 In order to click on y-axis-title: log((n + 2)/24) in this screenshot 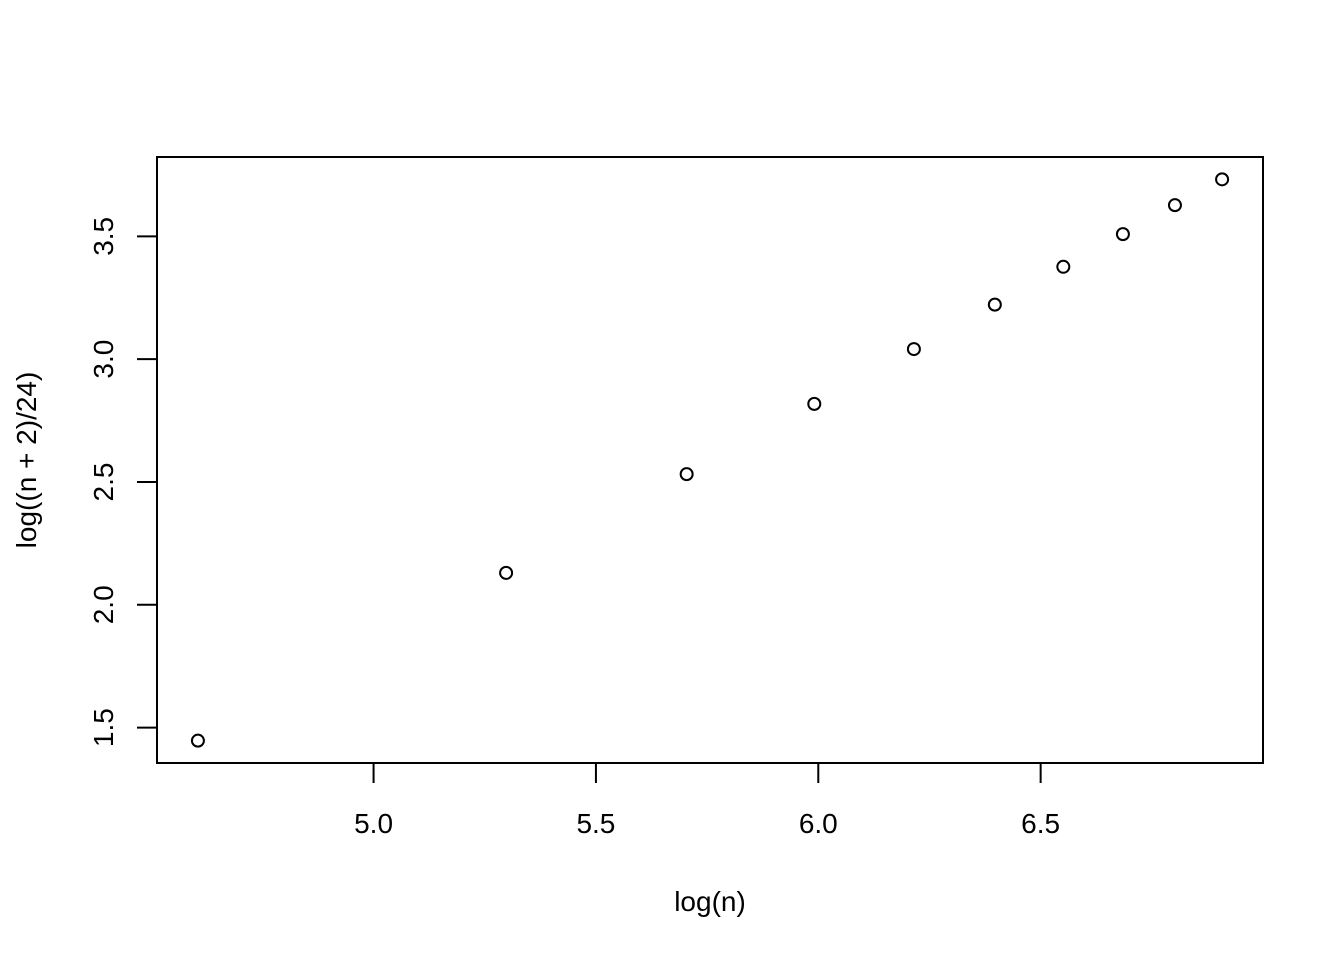, I will do `click(26, 460)`.